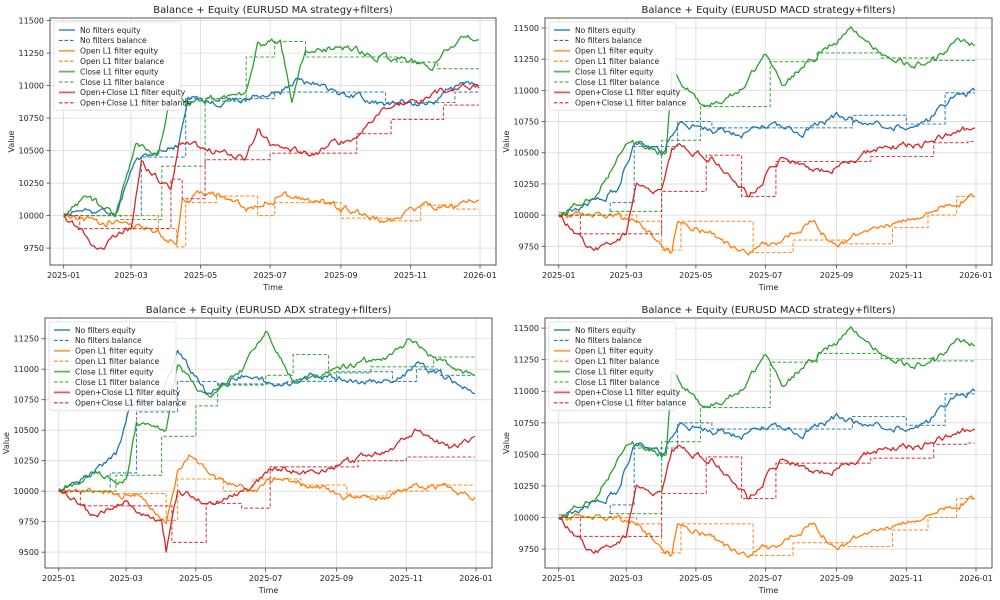 The image size is (1000, 600). Describe the element at coordinates (110, 30) in the screenshot. I see `legend-label: No filters equity` at that location.